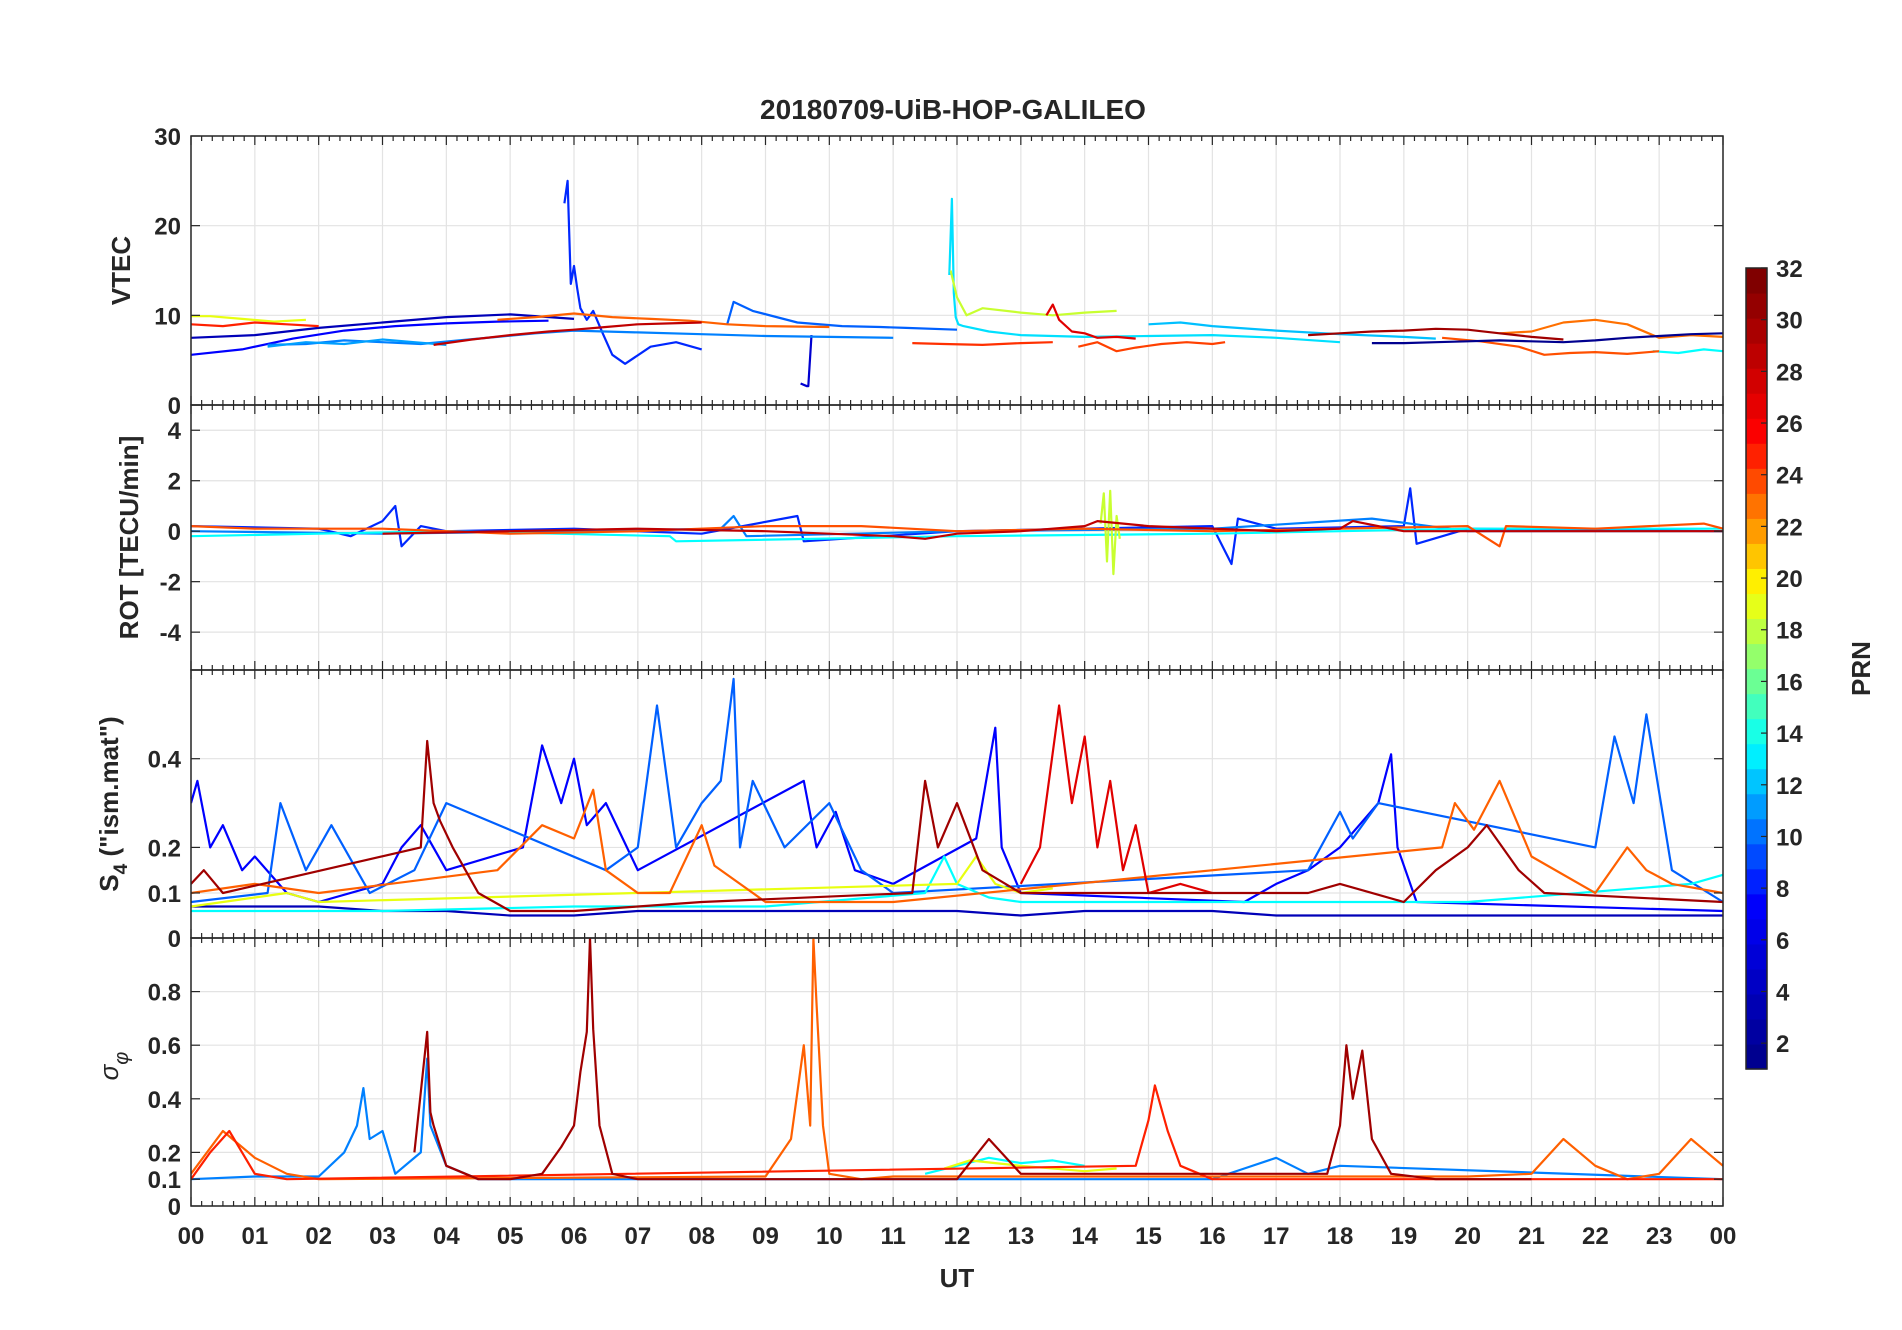 The image size is (1902, 1330). Describe the element at coordinates (1531, 1236) in the screenshot. I see `x-tick-label: 21` at that location.